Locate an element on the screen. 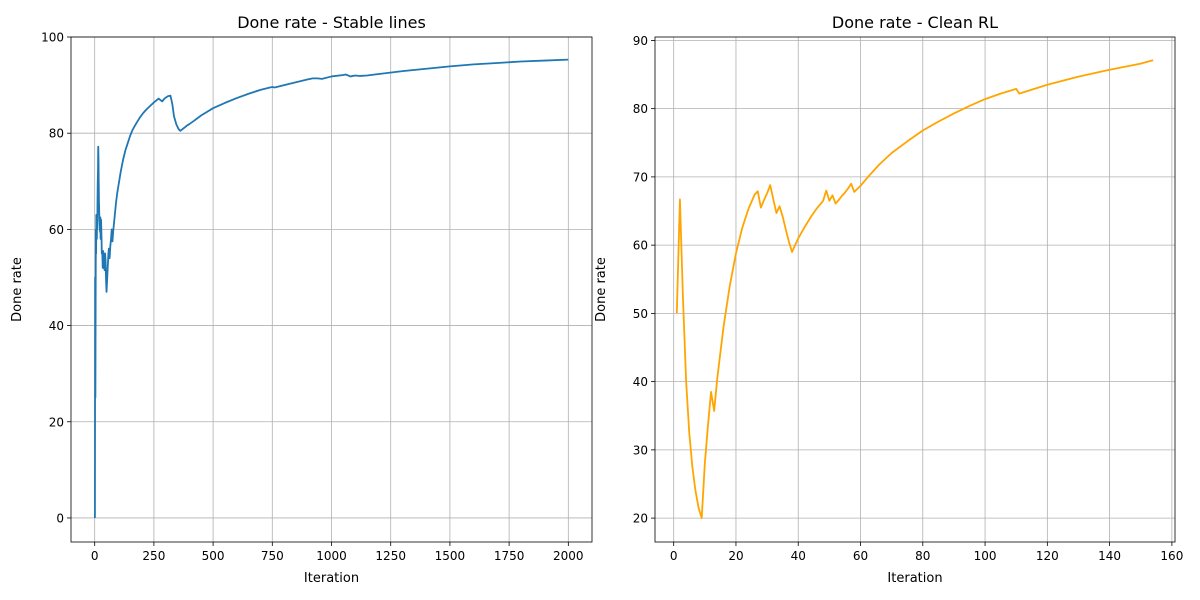  y-tick-label: 70 is located at coordinates (640, 177).